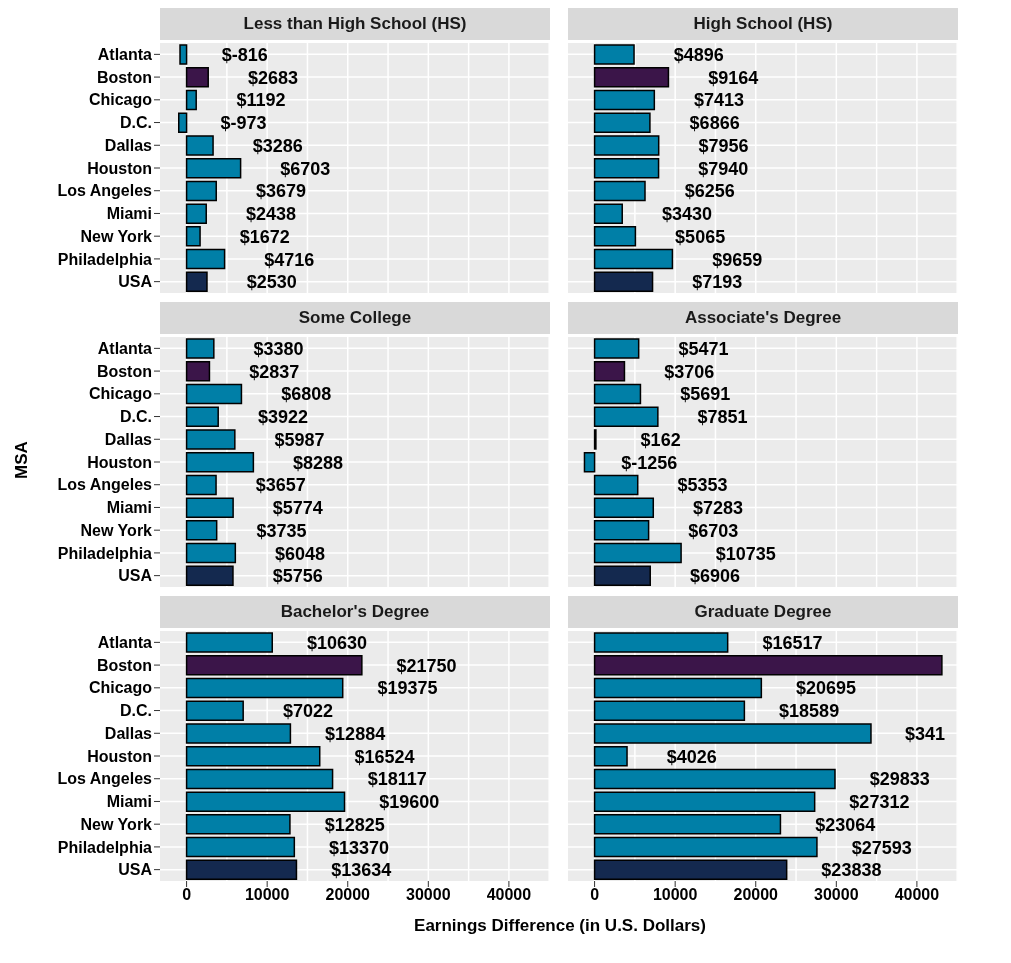  I want to click on data-label: $3657, so click(280, 485).